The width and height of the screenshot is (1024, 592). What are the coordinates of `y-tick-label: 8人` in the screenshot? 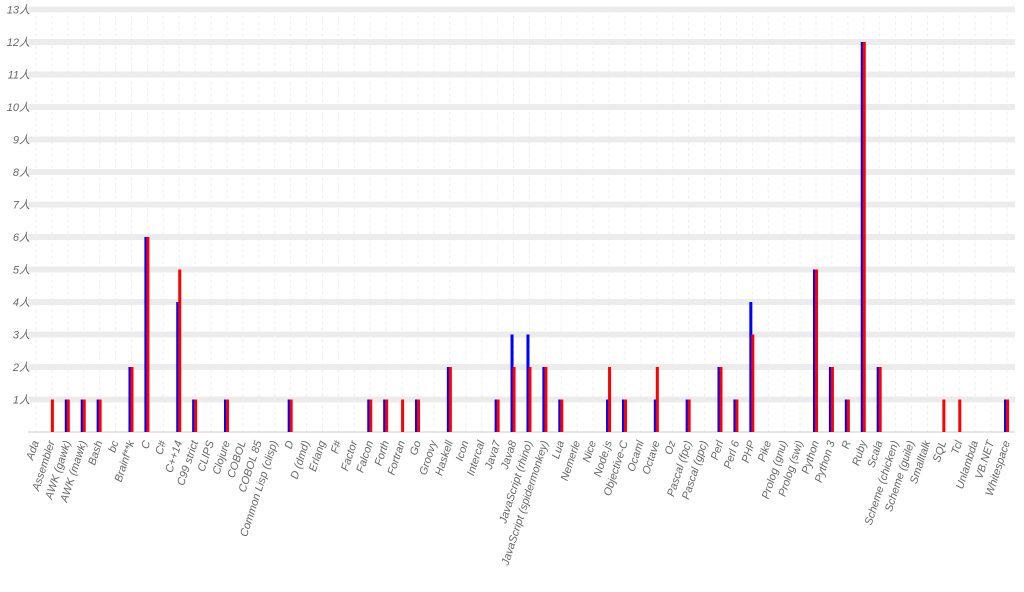 It's located at (21, 172).